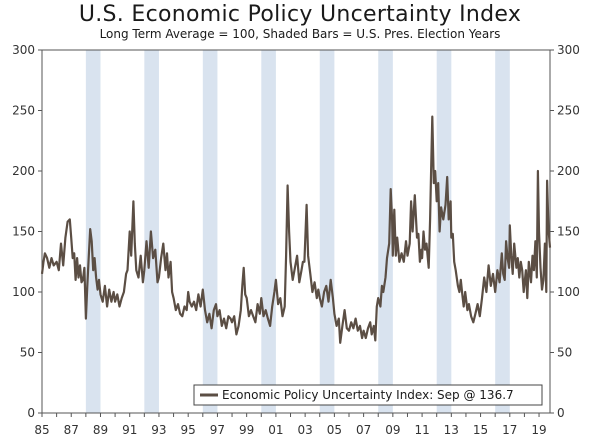 This screenshot has width=600, height=443. Describe the element at coordinates (188, 430) in the screenshot. I see `x-tick-label-95: 95` at that location.